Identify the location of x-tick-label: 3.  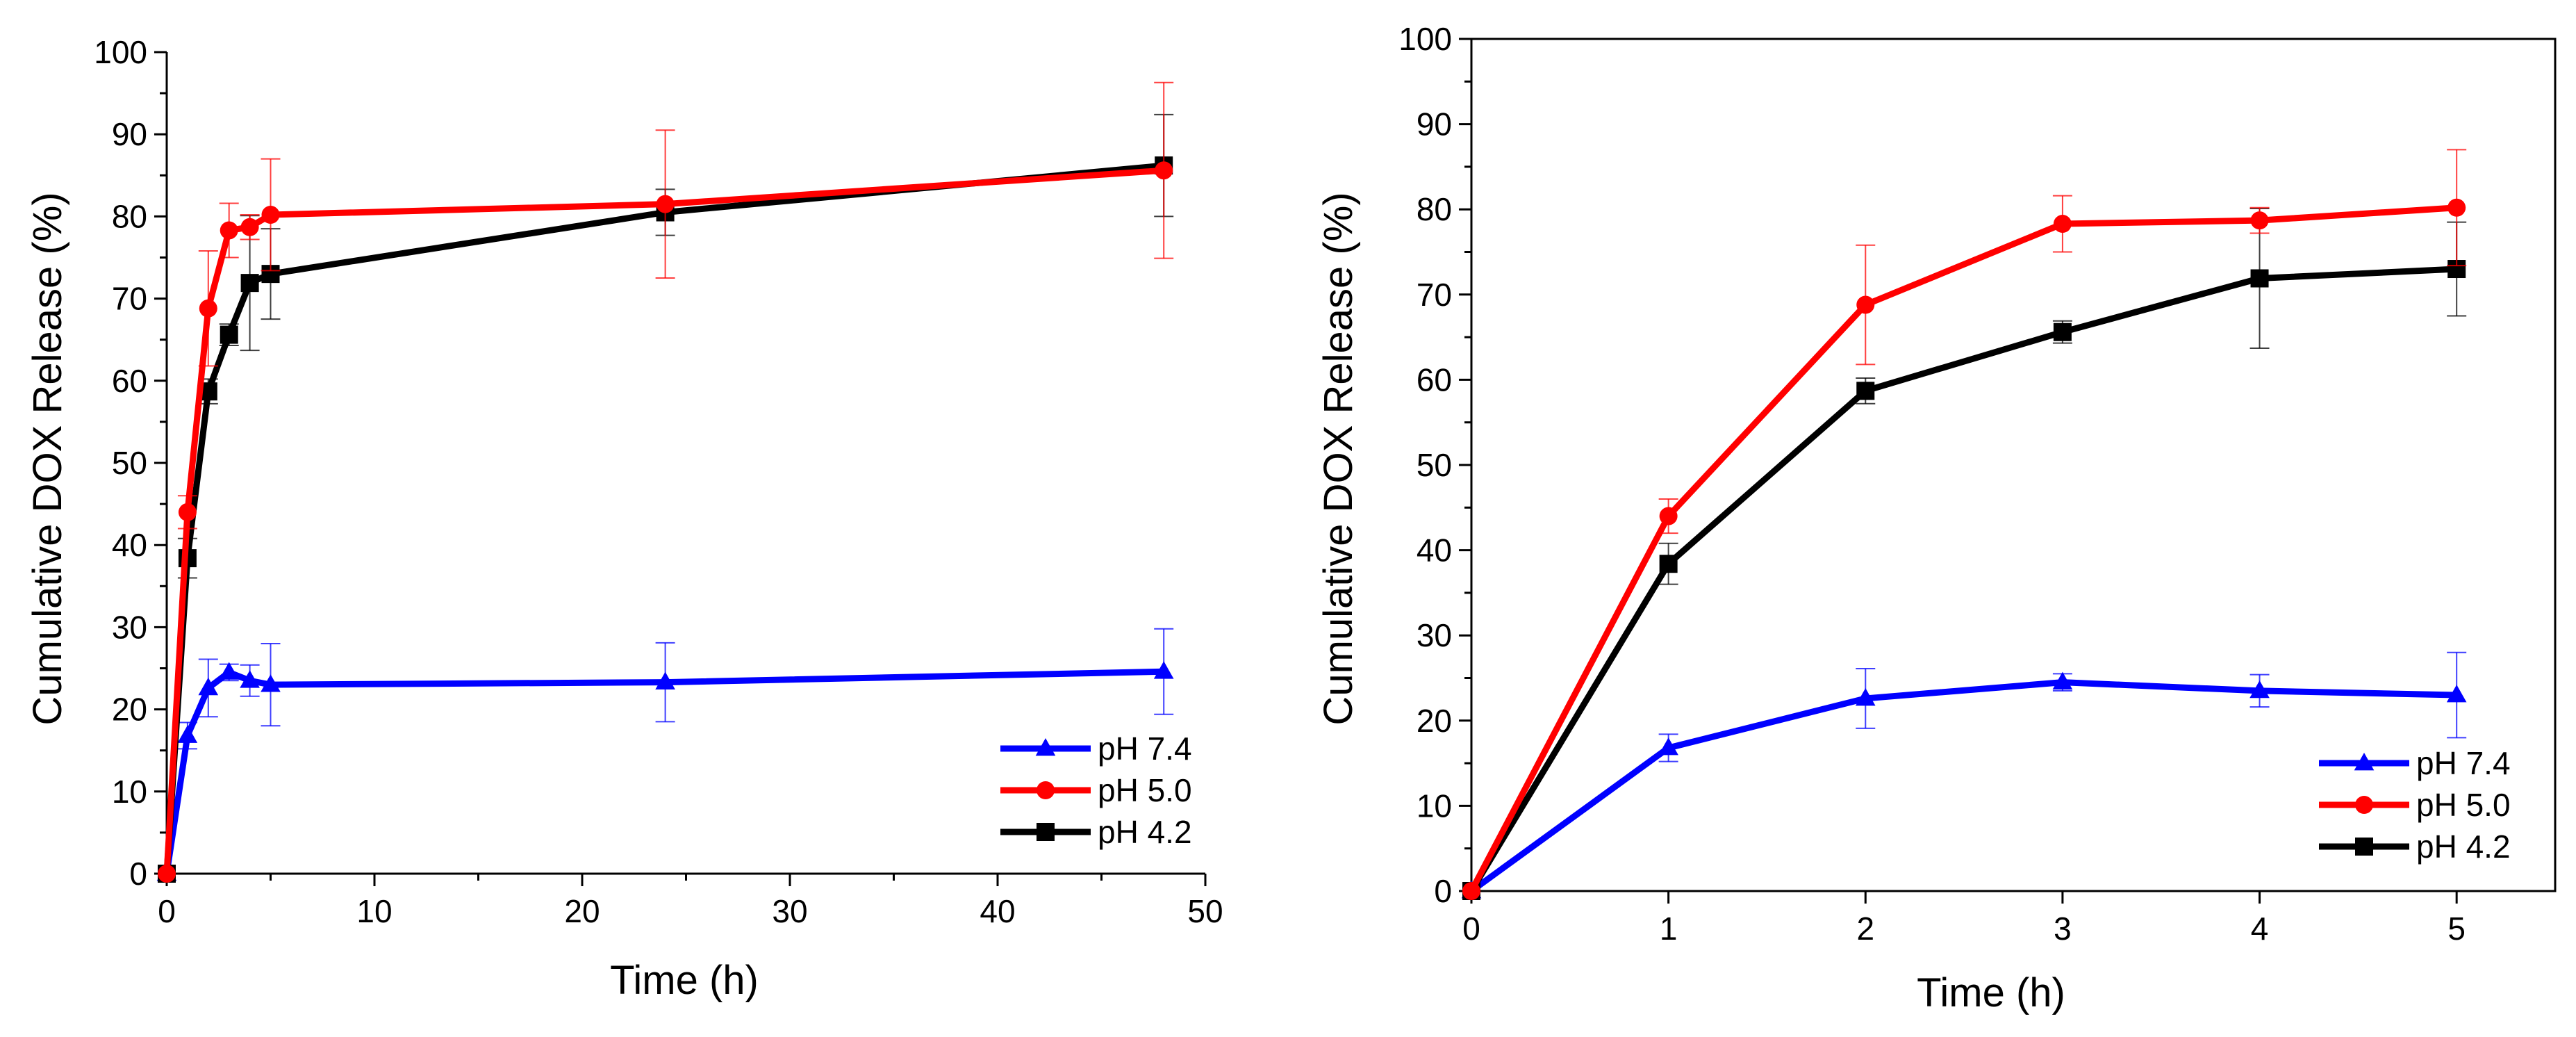
(2063, 929).